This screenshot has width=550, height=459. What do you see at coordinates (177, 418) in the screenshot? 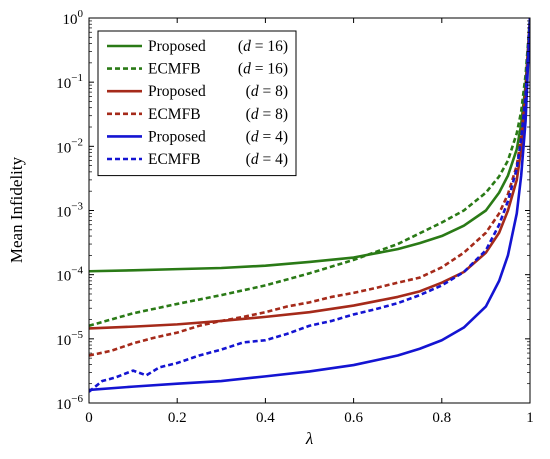
I see `x-tick-label: 0.2` at bounding box center [177, 418].